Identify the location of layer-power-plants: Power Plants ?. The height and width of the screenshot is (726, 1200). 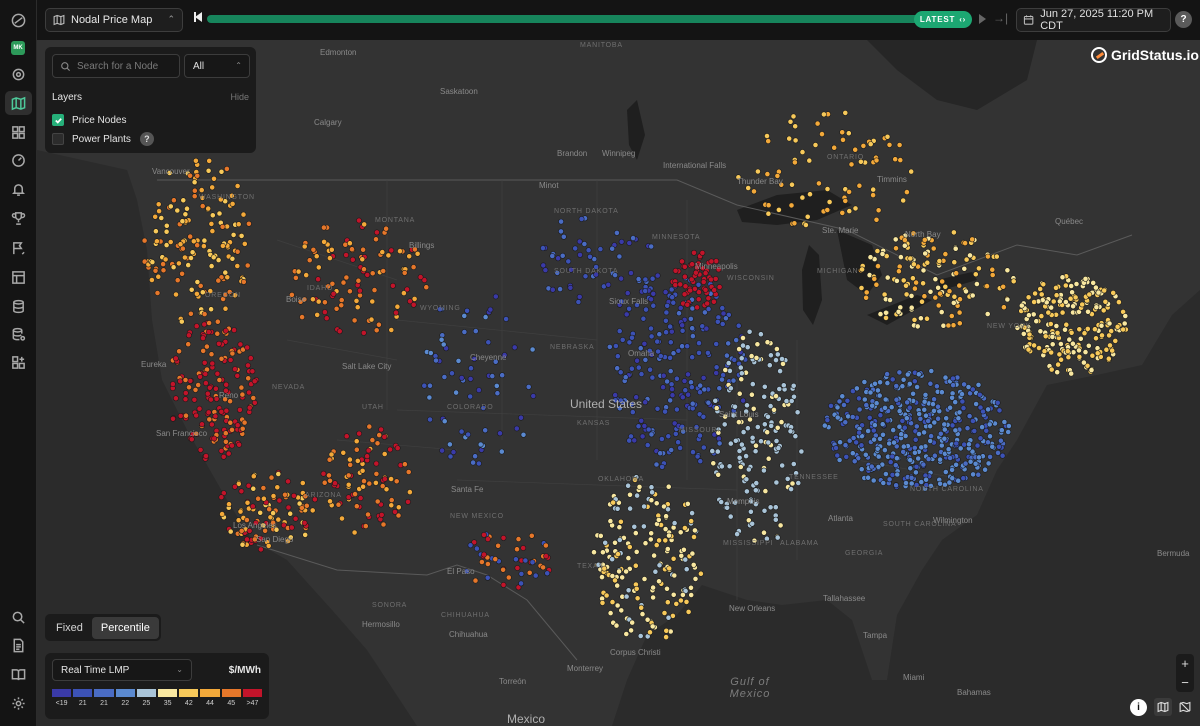
(103, 139).